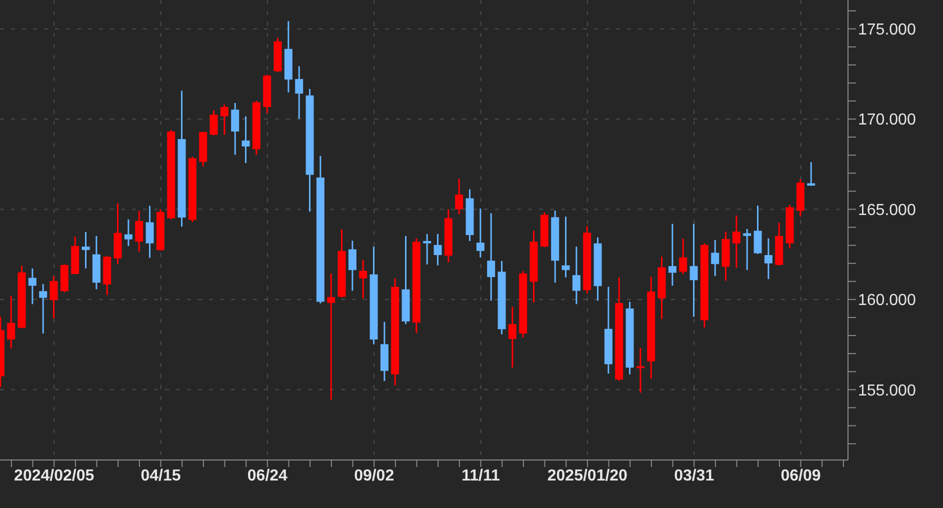 This screenshot has height=508, width=943. What do you see at coordinates (800, 475) in the screenshot?
I see `x-tick-label: 06/09` at bounding box center [800, 475].